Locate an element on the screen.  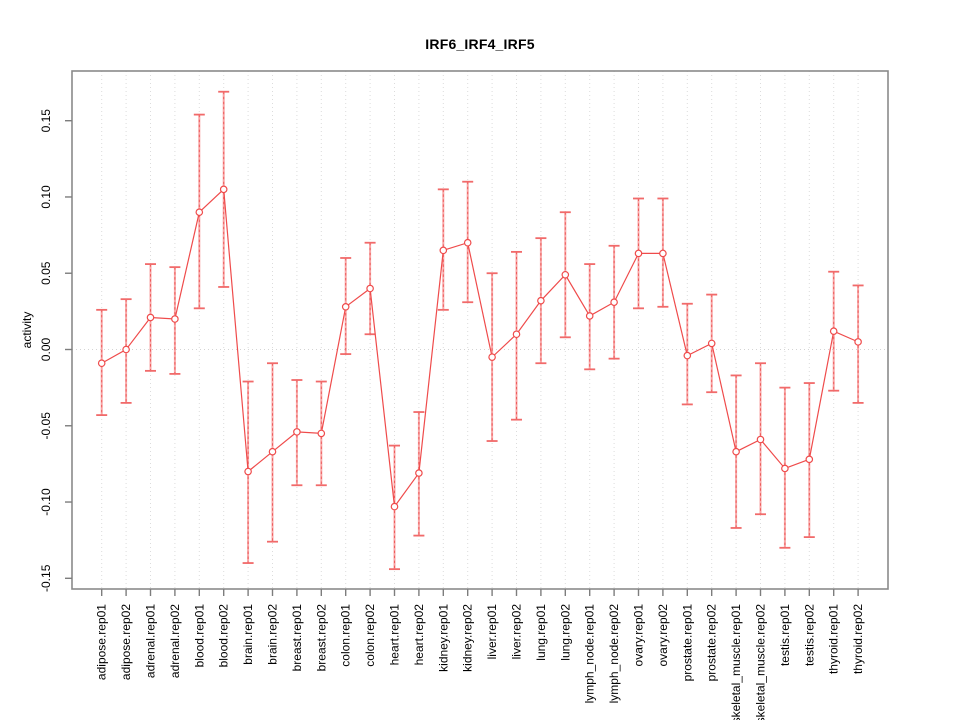
x-tick-label: prostate.rep01 is located at coordinates (687, 643).